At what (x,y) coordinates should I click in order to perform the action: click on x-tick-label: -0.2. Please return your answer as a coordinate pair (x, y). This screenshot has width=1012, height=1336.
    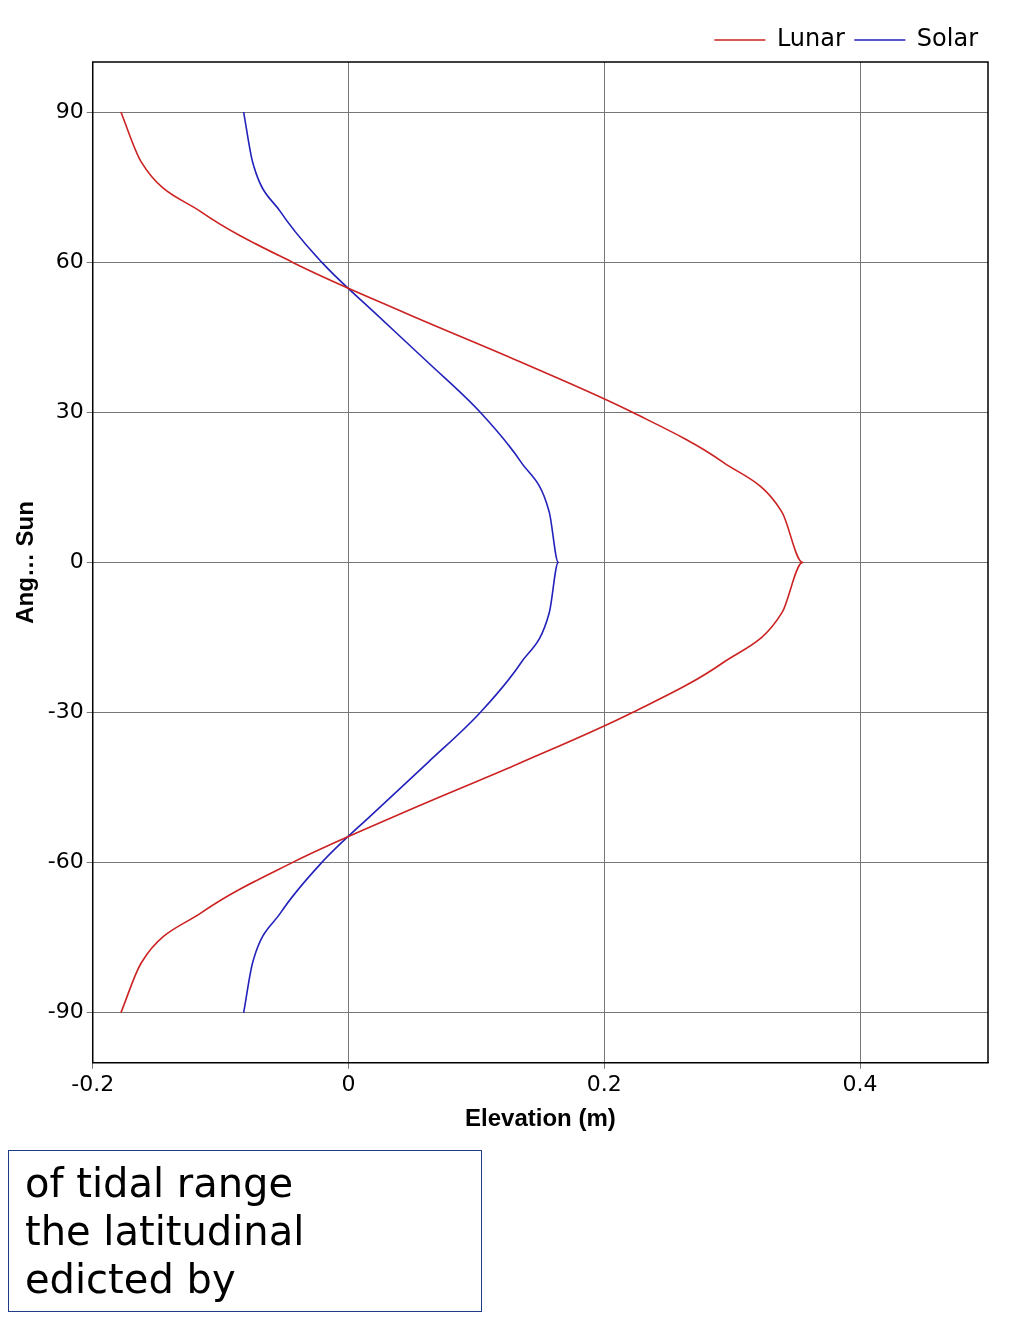
    Looking at the image, I should click on (93, 1083).